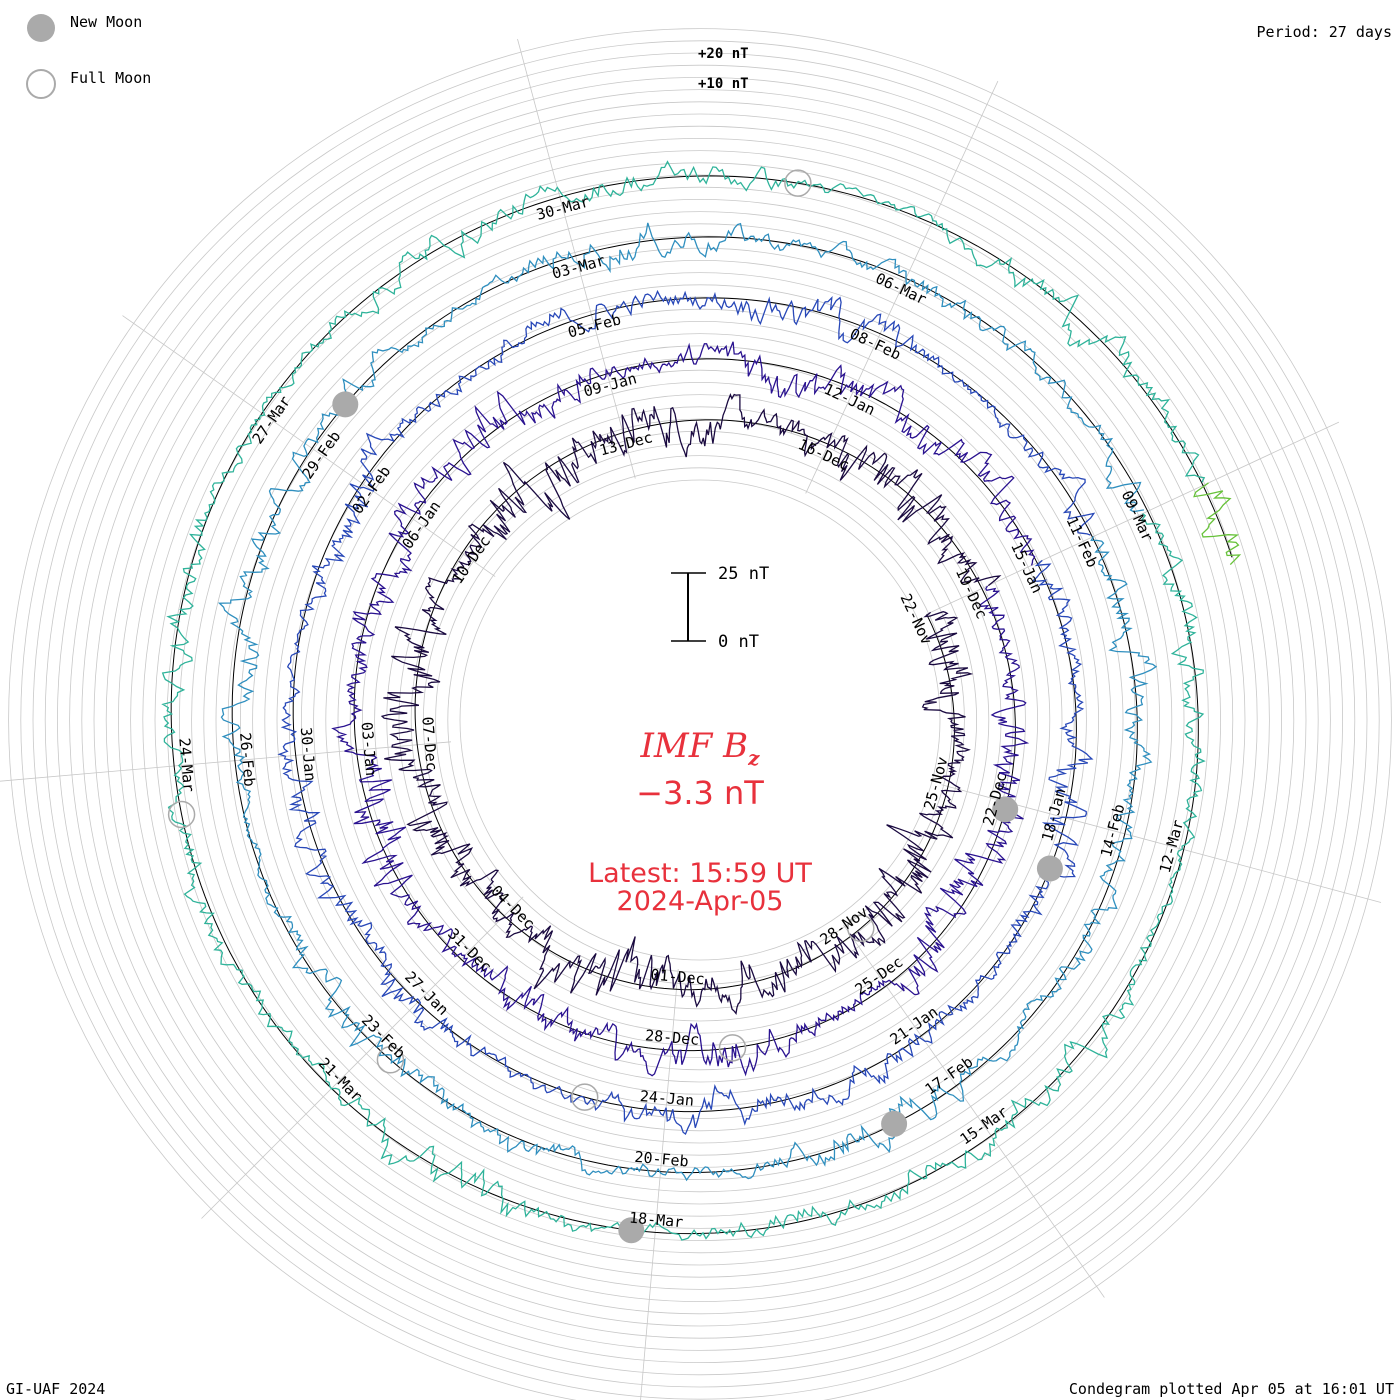 This screenshot has height=1400, width=1400. What do you see at coordinates (106, 22) in the screenshot?
I see `new-moon-label: New Moon` at bounding box center [106, 22].